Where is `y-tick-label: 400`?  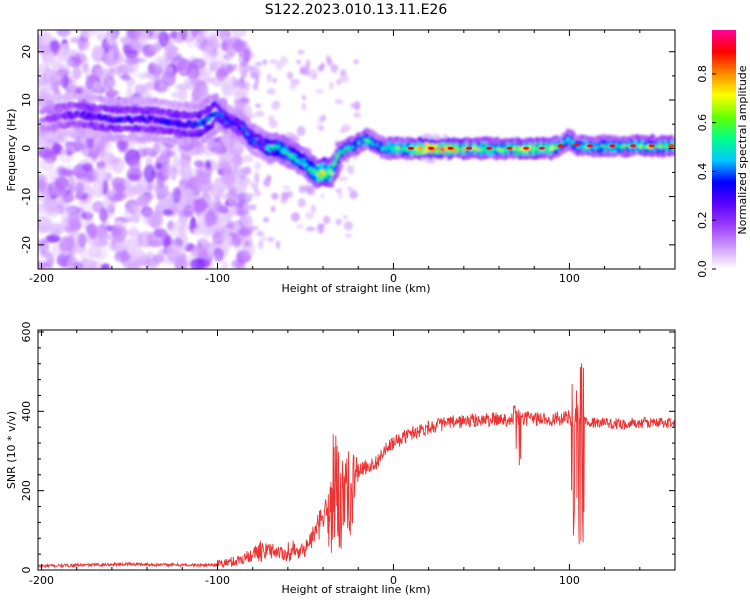 y-tick-label: 400 is located at coordinates (26, 411).